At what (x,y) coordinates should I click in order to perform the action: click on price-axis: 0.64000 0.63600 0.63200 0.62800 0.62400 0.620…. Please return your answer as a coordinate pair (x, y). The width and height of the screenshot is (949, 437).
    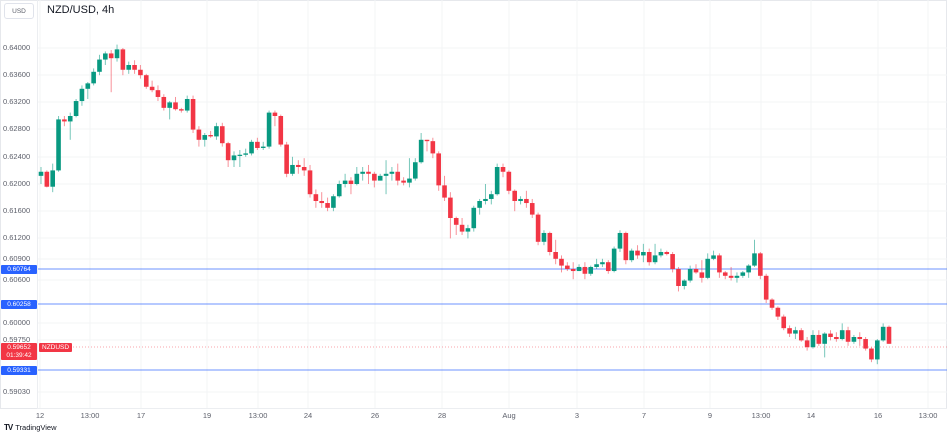
    Looking at the image, I should click on (19, 204).